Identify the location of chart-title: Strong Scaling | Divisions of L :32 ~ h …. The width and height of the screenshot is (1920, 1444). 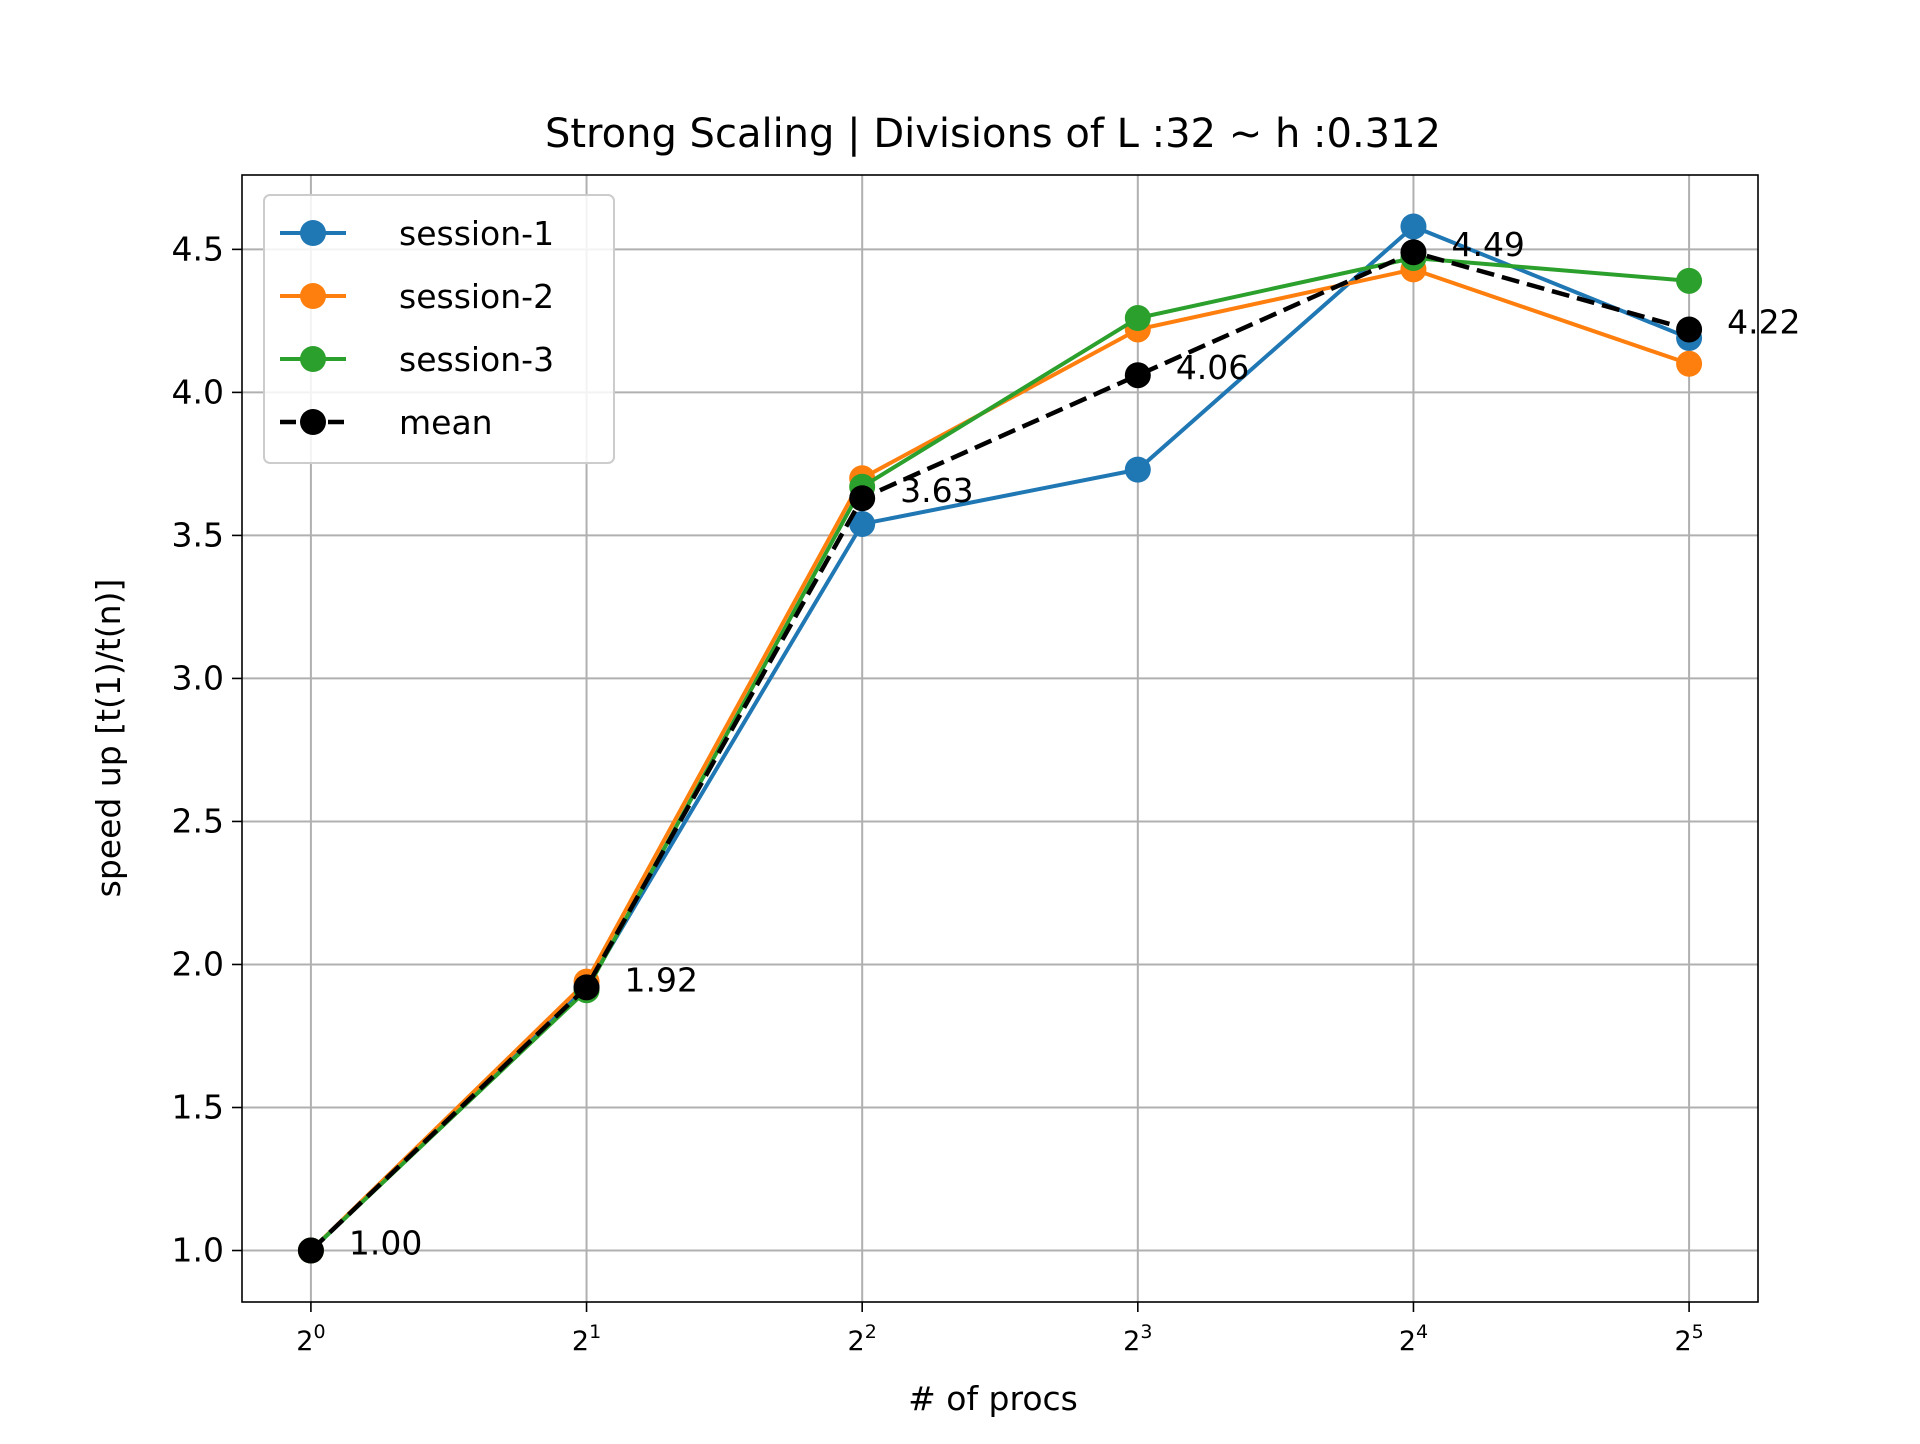
(993, 134).